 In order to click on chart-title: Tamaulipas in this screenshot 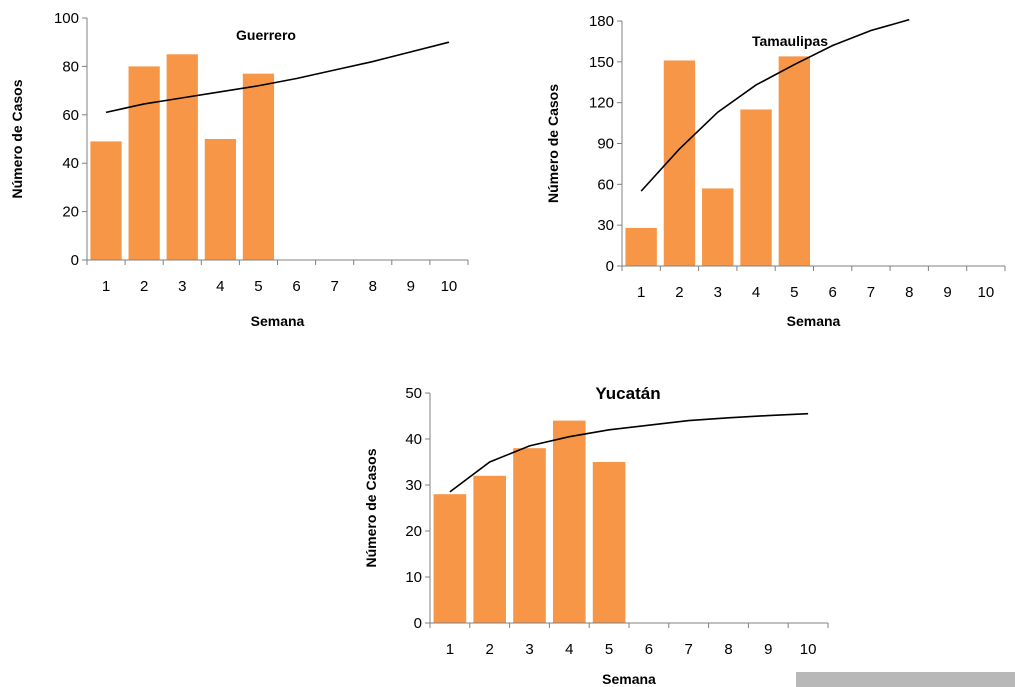, I will do `click(790, 41)`.